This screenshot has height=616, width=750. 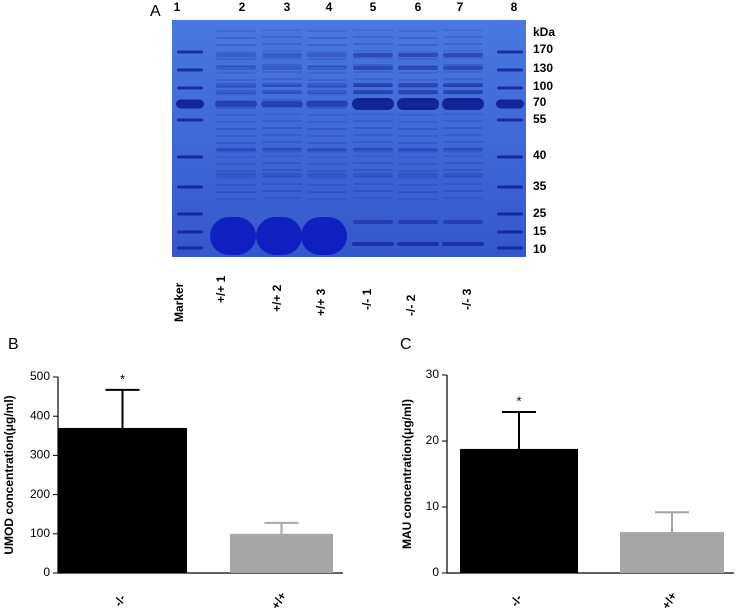 I want to click on lane-label: -/- 3, so click(x=467, y=299).